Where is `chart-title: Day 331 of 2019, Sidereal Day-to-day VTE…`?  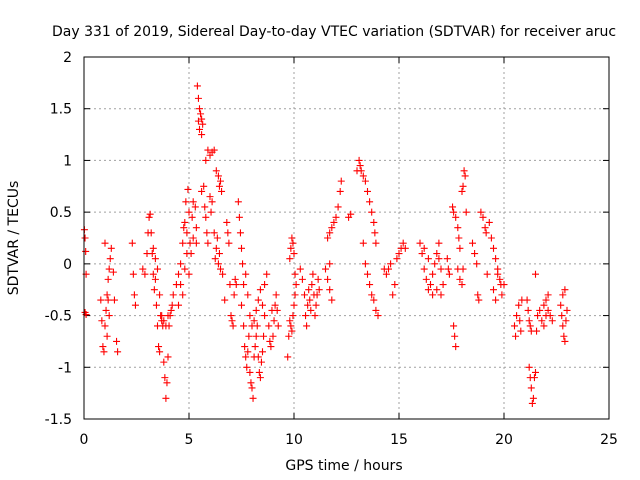 chart-title: Day 331 of 2019, Sidereal Day-to-day VTE… is located at coordinates (334, 32).